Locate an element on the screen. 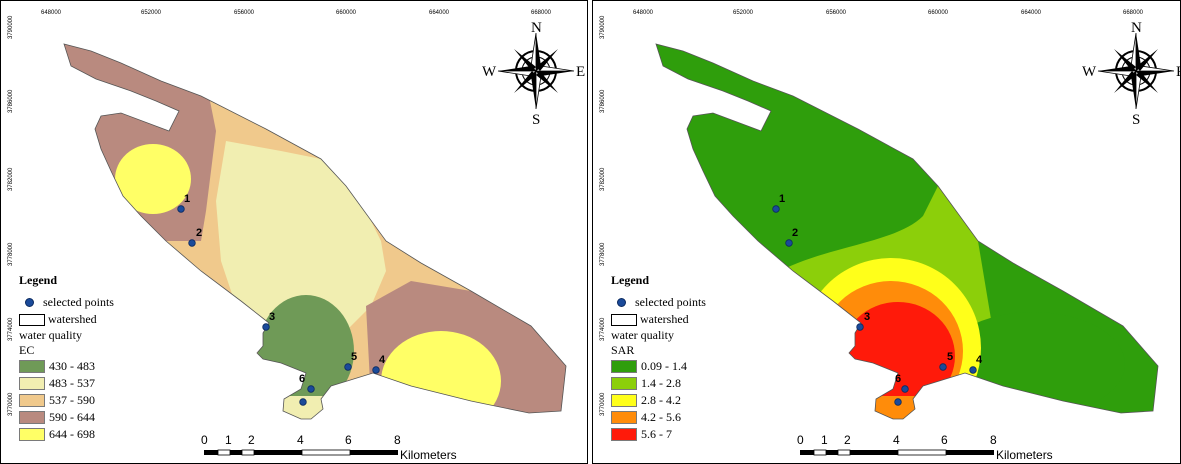 The image size is (1181, 464). sar-tick-left-1: 3786000 is located at coordinates (603, 101).